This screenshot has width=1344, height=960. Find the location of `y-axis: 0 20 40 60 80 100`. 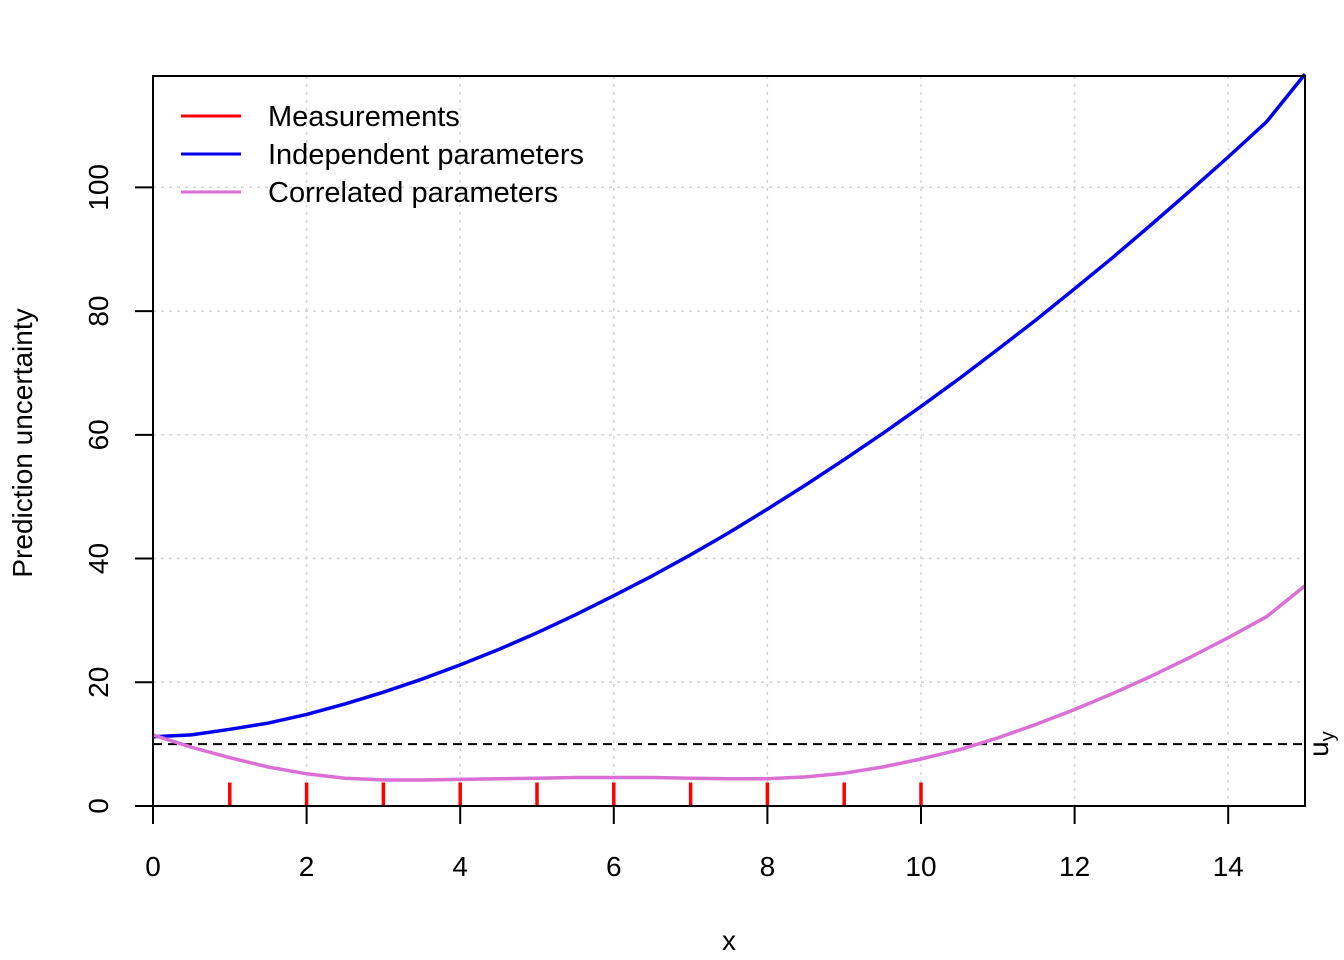

y-axis: 0 20 40 60 80 100 is located at coordinates (118, 489).